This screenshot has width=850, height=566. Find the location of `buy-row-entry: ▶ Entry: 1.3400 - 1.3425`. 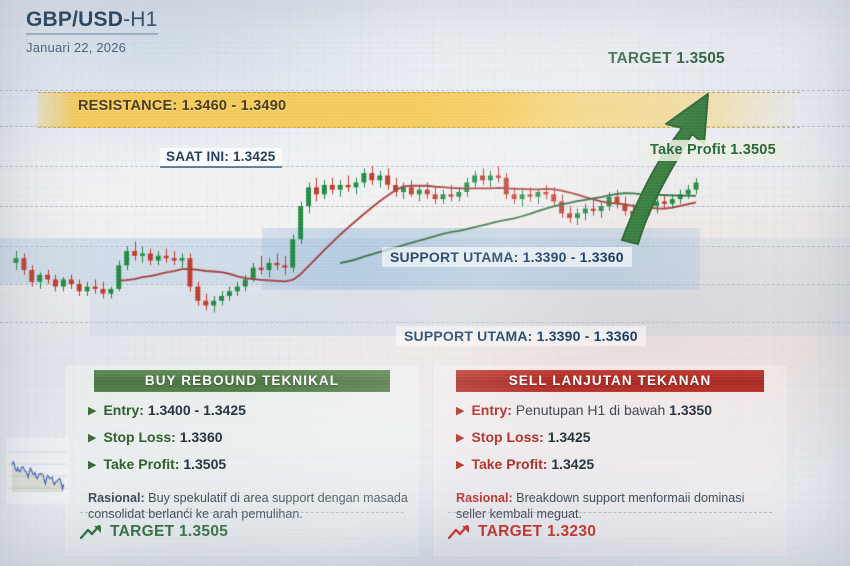

buy-row-entry: ▶ Entry: 1.3400 - 1.3425 is located at coordinates (248, 410).